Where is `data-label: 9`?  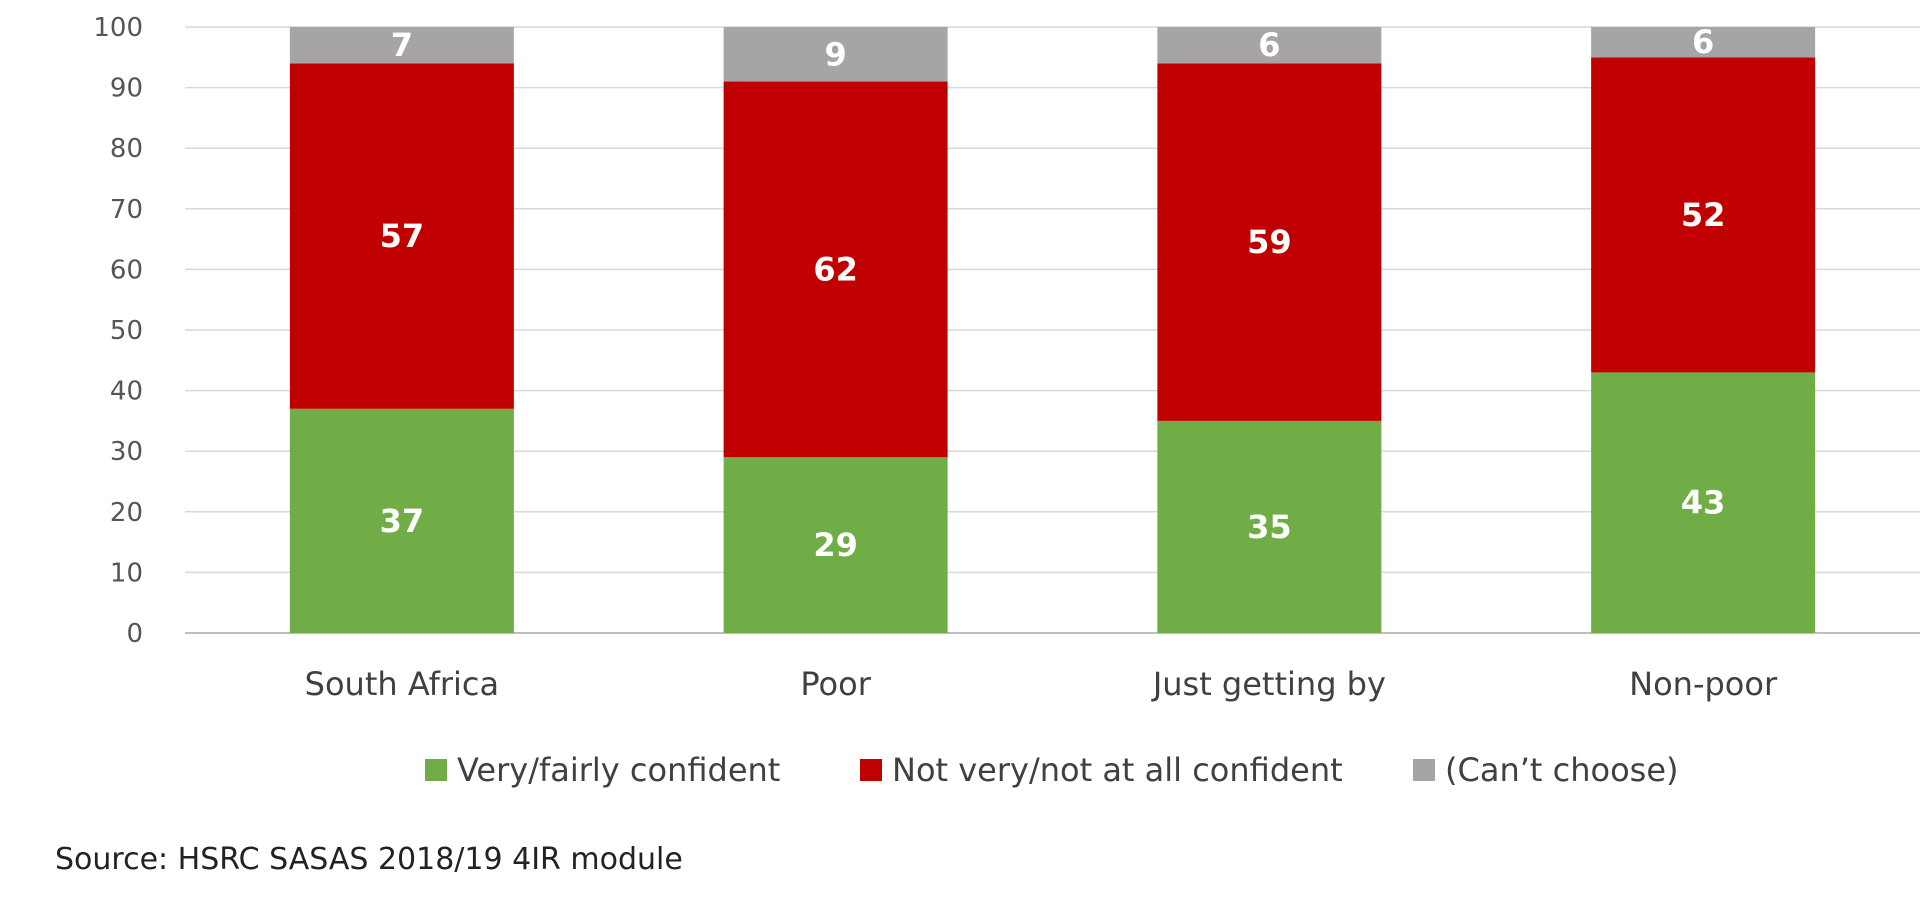 data-label: 9 is located at coordinates (835, 54).